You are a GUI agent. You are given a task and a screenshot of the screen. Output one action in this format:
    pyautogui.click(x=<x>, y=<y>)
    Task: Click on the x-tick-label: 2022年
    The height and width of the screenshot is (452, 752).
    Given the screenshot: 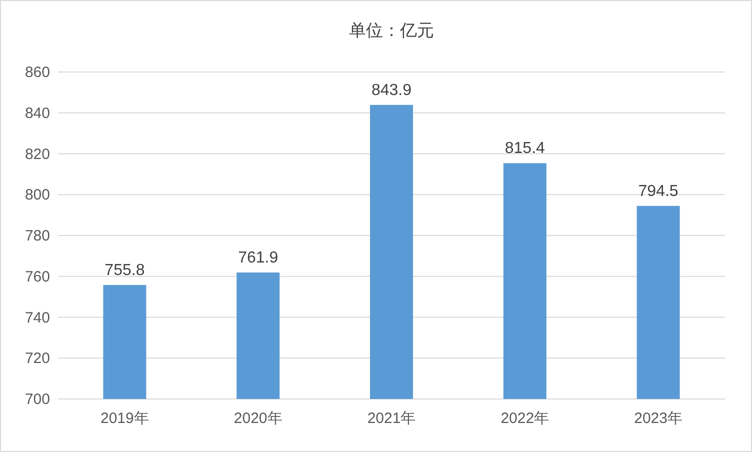 What is the action you would take?
    pyautogui.click(x=525, y=418)
    